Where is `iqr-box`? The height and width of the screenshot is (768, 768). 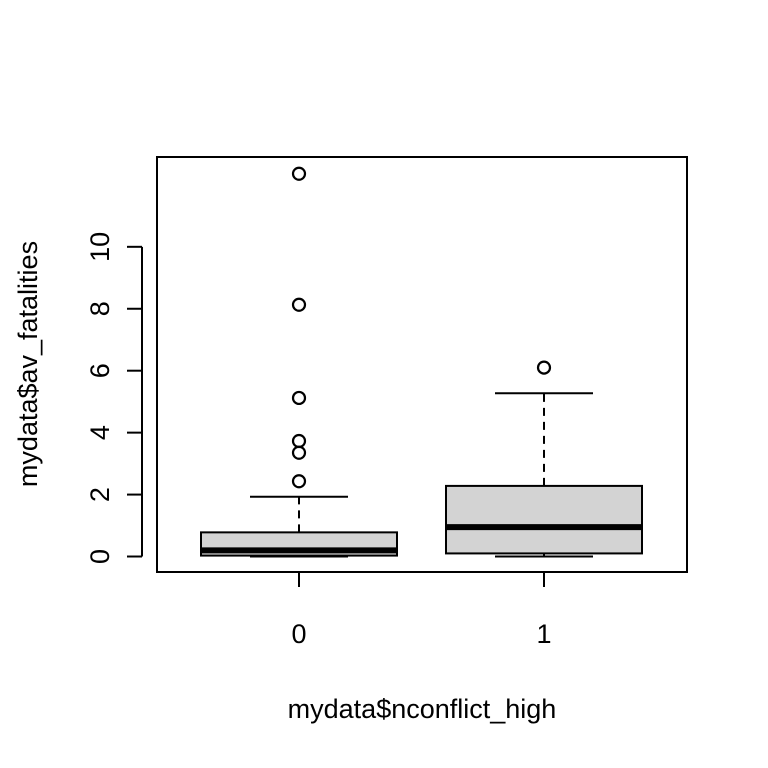
iqr-box is located at coordinates (544, 519).